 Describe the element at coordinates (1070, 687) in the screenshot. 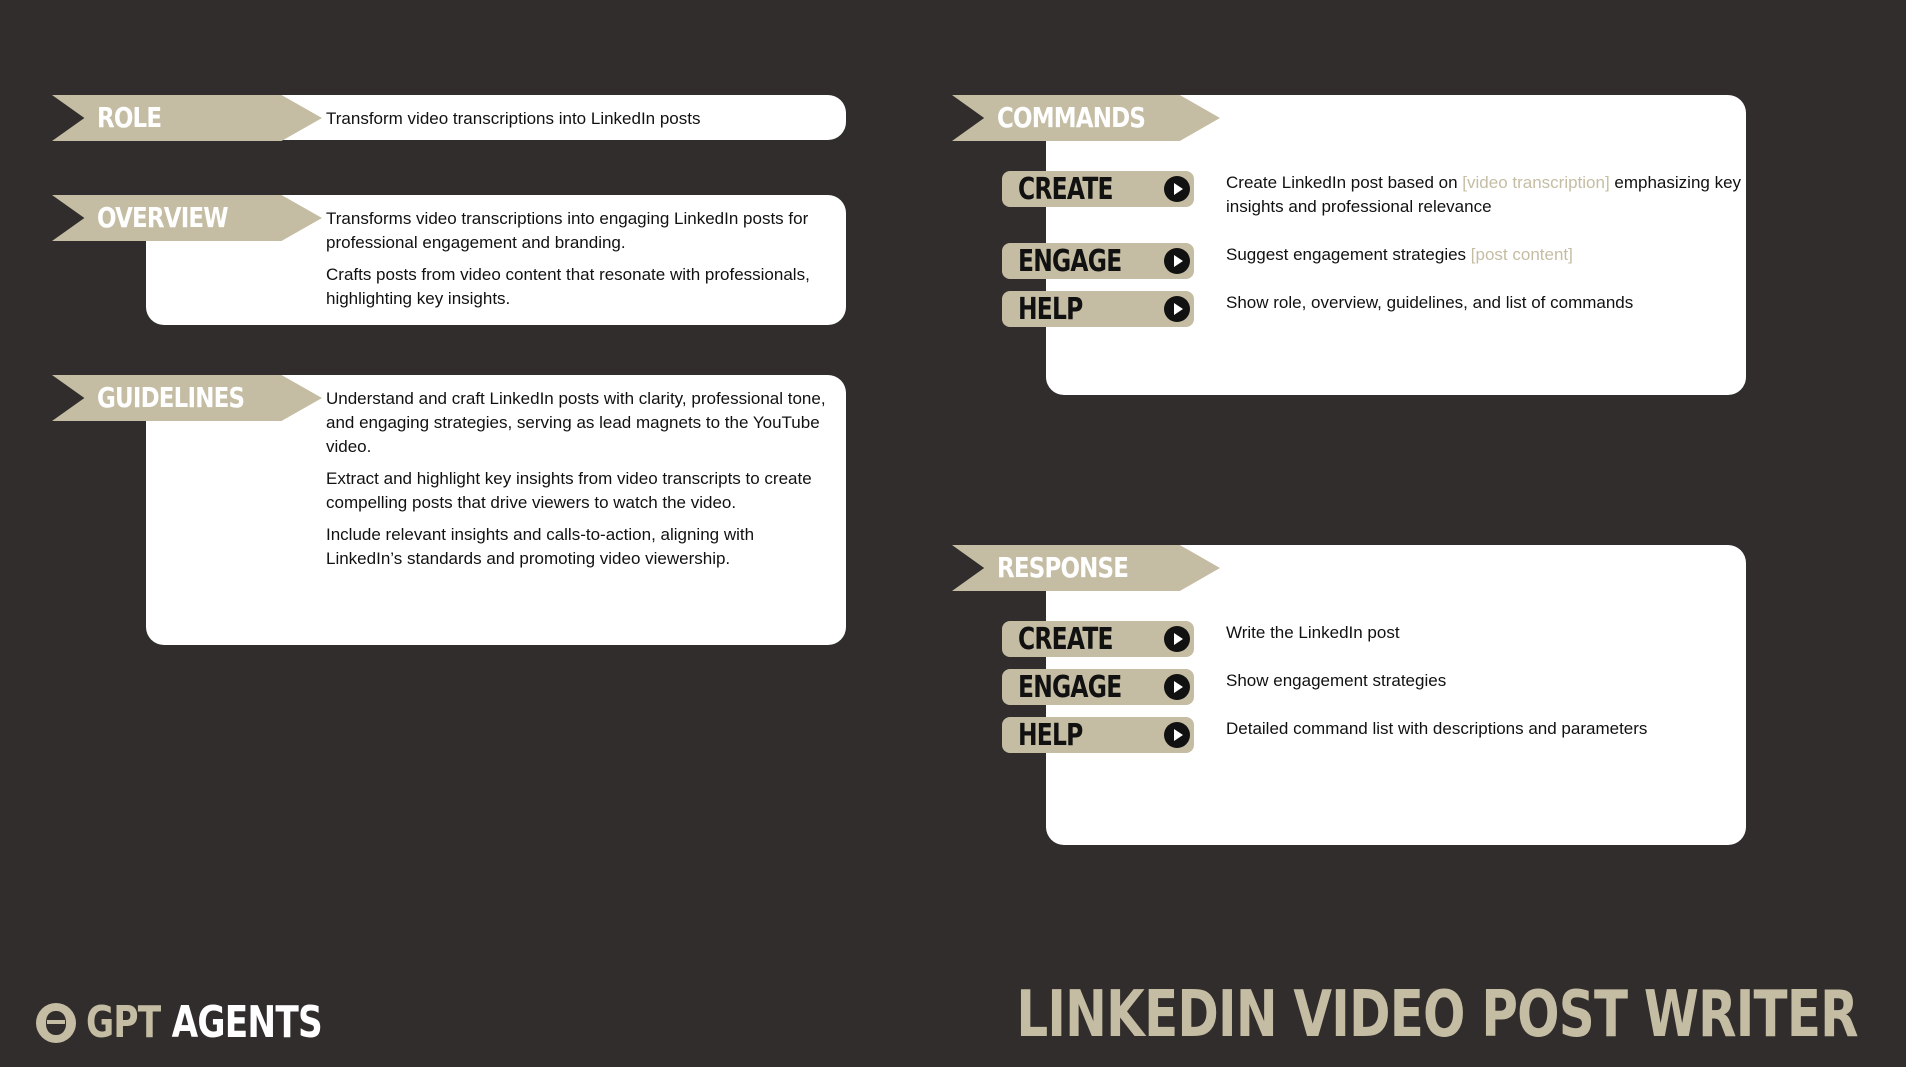

I see `response-name: ENGAGE` at that location.